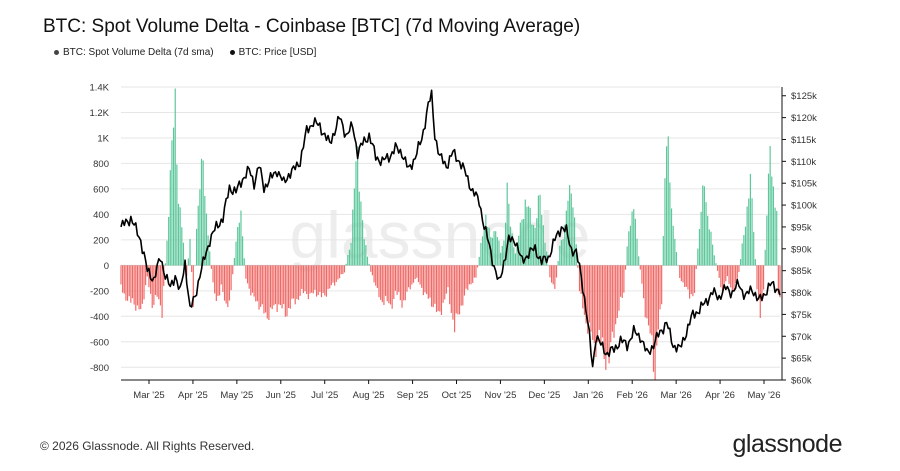  I want to click on legend-item-price: BTC: Price [USD], so click(272, 52).